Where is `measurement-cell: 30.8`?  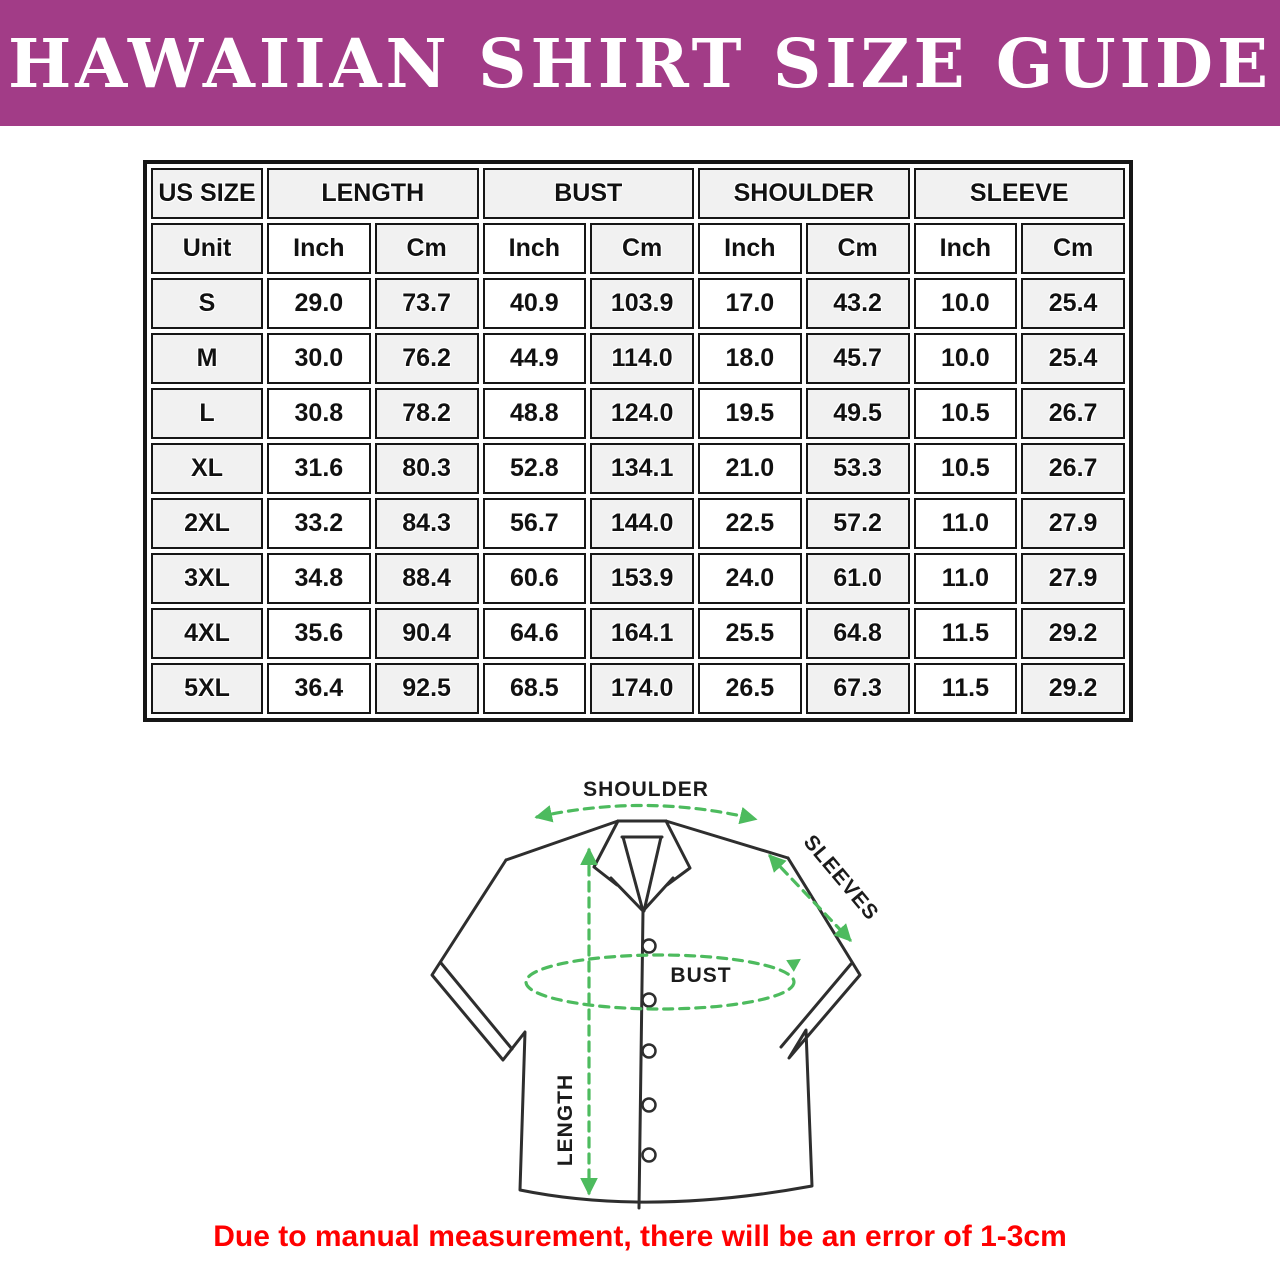 measurement-cell: 30.8 is located at coordinates (319, 413).